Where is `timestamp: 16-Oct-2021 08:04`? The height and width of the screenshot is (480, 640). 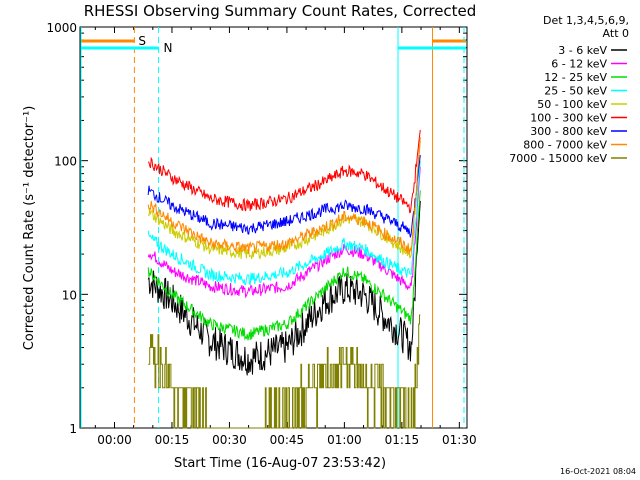
timestamp: 16-Oct-2021 08:04 is located at coordinates (598, 471).